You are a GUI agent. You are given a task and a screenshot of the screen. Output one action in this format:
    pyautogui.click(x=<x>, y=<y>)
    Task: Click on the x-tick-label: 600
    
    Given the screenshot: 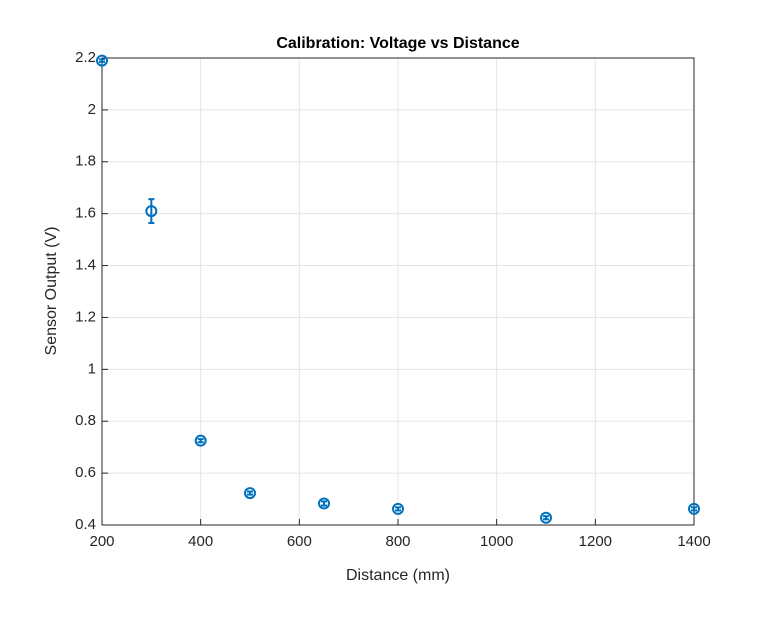 What is the action you would take?
    pyautogui.click(x=299, y=541)
    